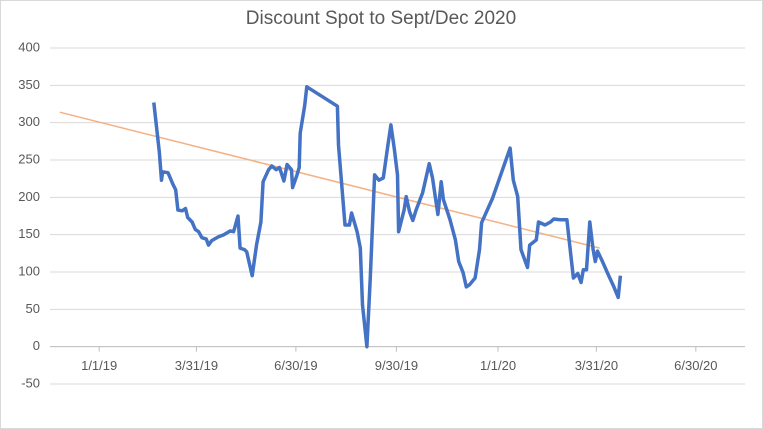  What do you see at coordinates (36, 345) in the screenshot?
I see `y-tick-label: 0` at bounding box center [36, 345].